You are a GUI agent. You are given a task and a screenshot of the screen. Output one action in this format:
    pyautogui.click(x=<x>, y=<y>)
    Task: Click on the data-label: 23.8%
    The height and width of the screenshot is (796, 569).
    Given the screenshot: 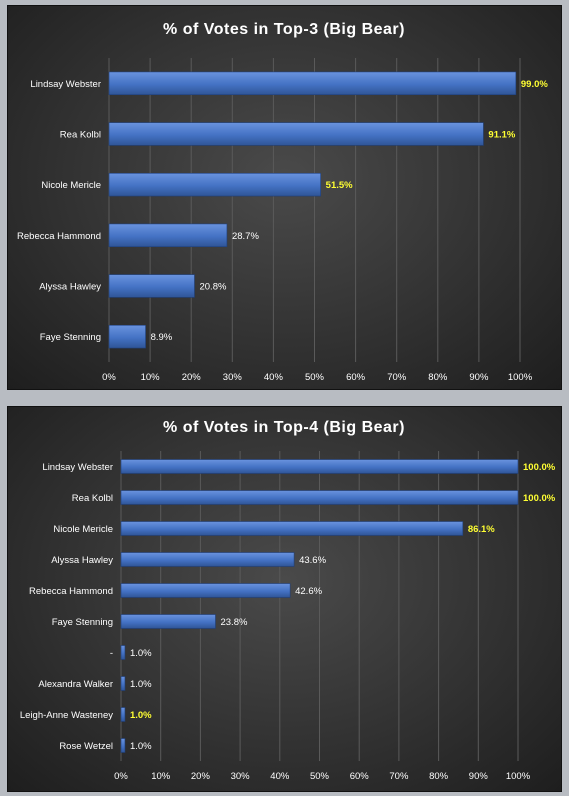 What is the action you would take?
    pyautogui.click(x=233, y=622)
    